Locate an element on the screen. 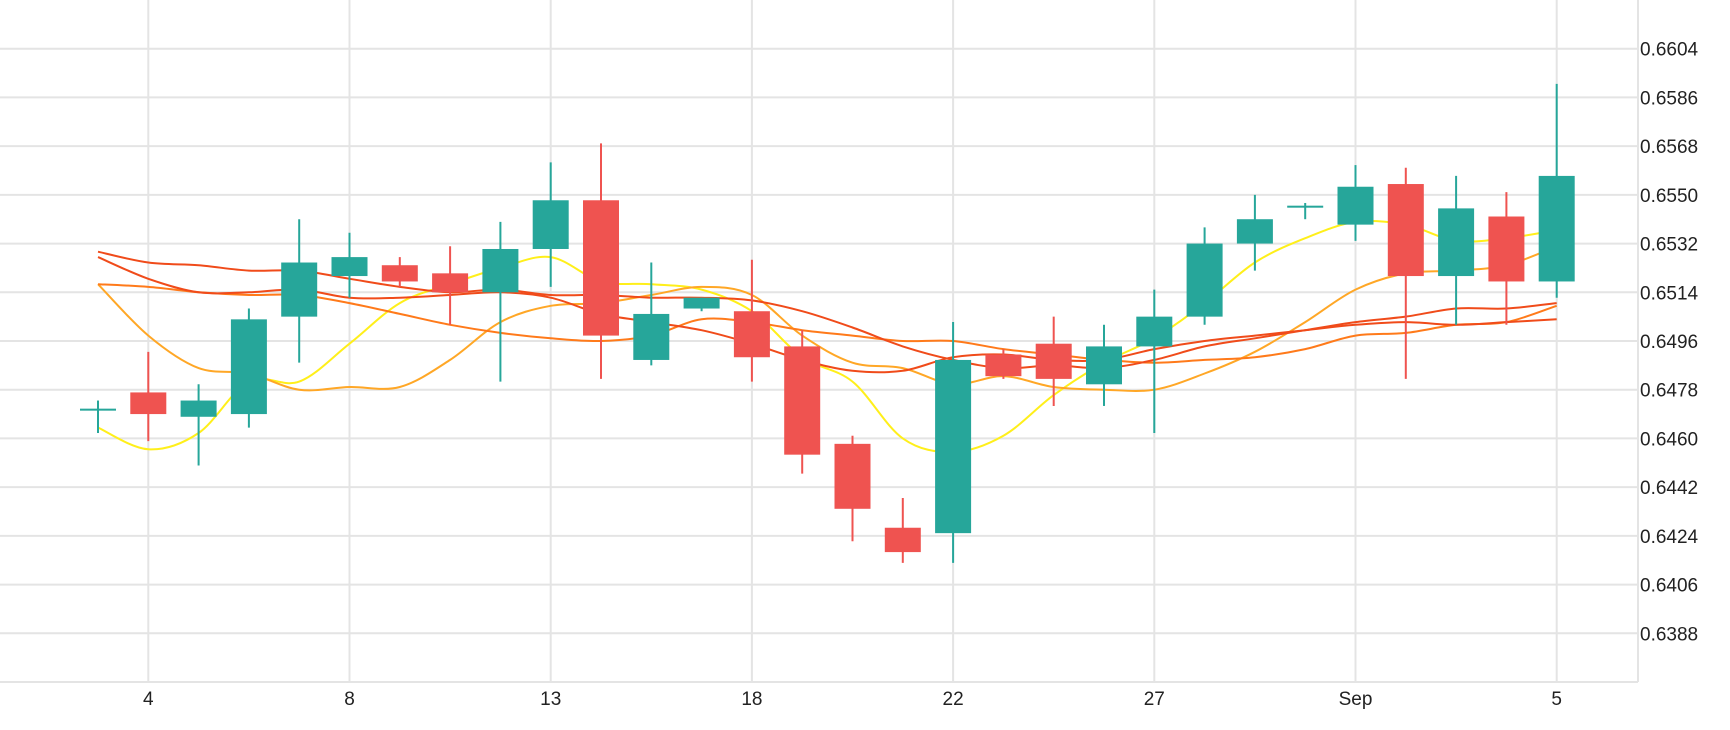  y-tick-label: 0.6532 is located at coordinates (1669, 245).